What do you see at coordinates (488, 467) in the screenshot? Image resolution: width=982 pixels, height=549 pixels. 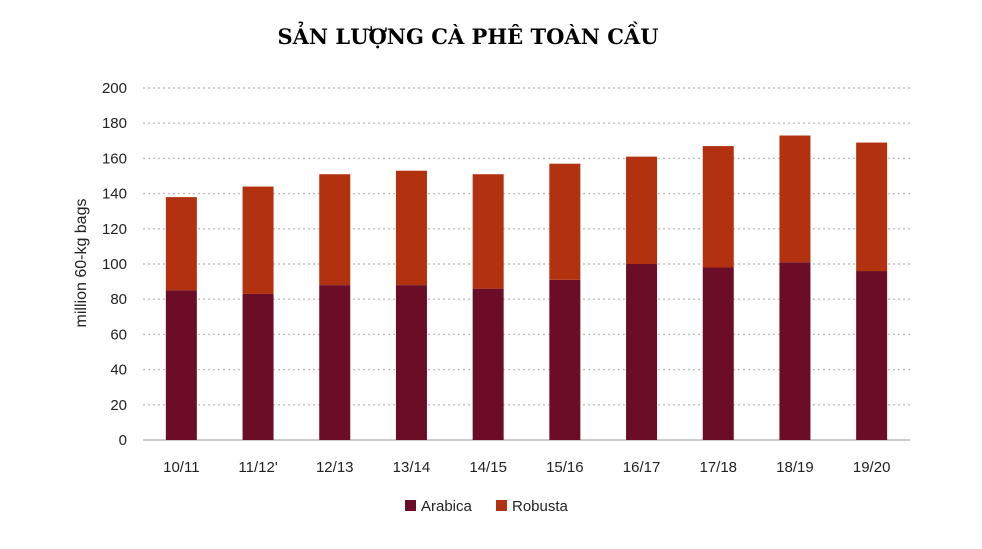 I see `x-tick-label: 14/15` at bounding box center [488, 467].